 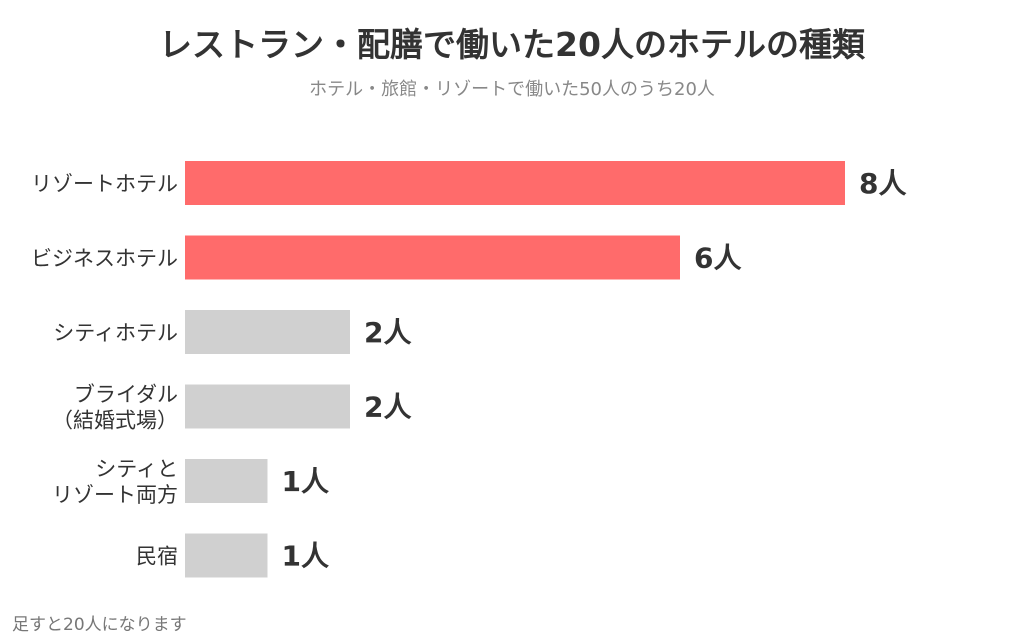 What do you see at coordinates (882, 183) in the screenshot?
I see `value-label-0: 8人` at bounding box center [882, 183].